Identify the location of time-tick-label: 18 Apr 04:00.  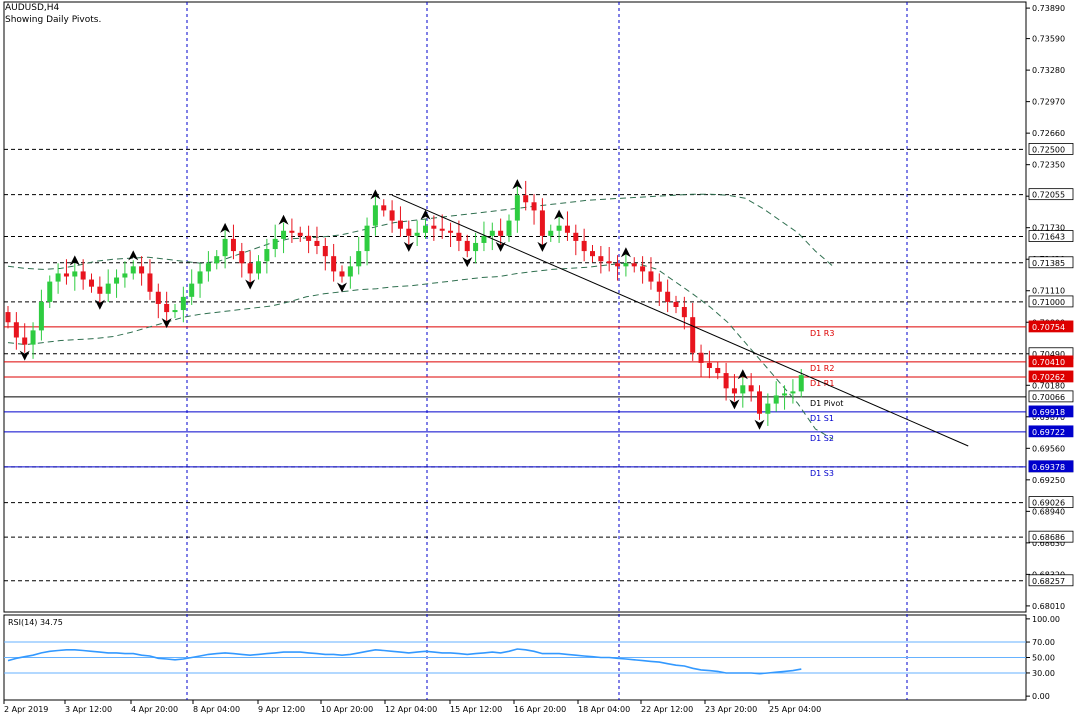
(604, 709).